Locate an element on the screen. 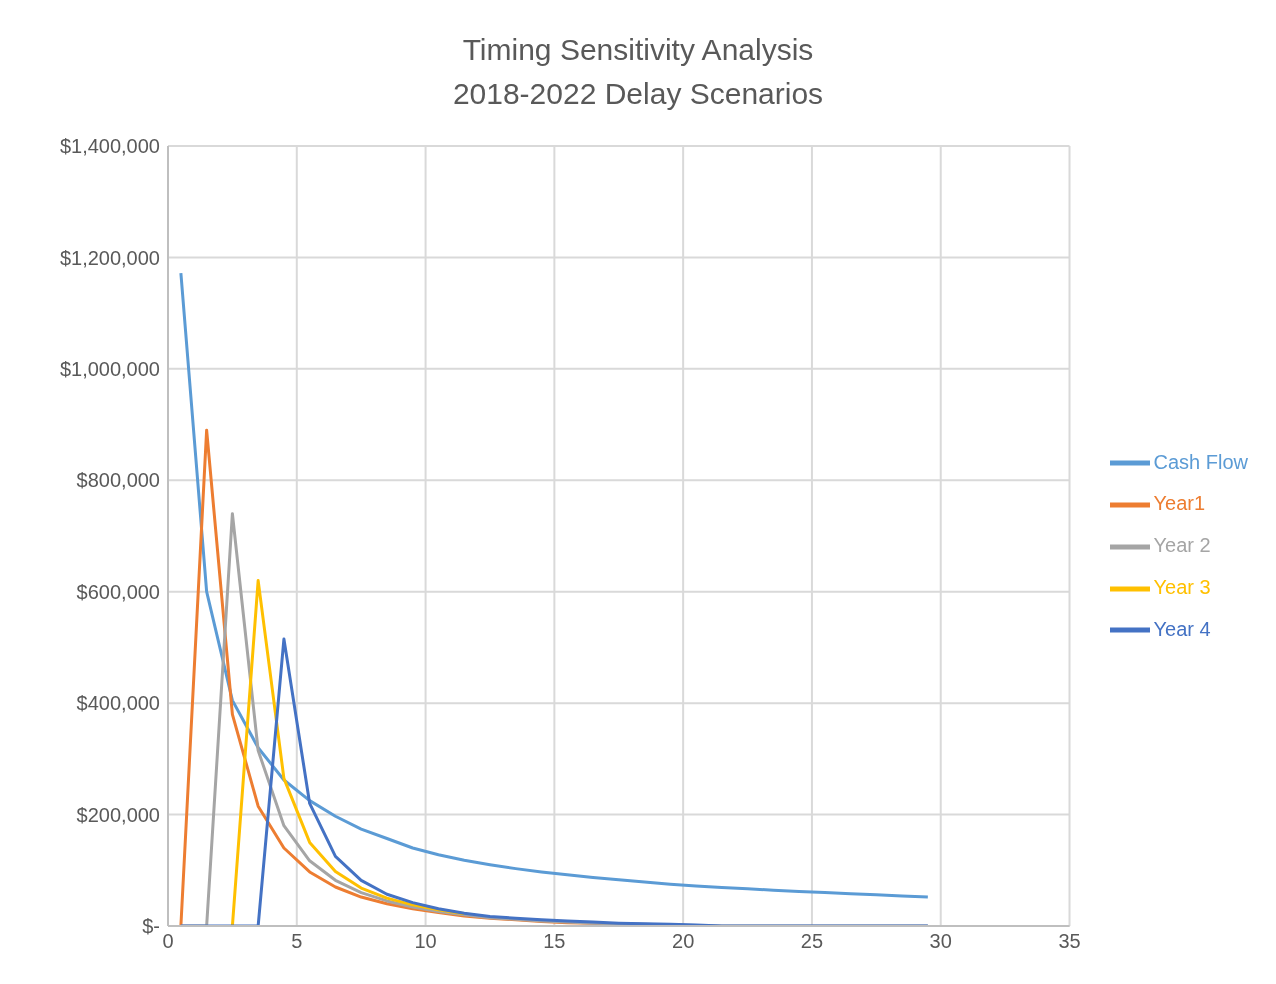  y-tick-label: $400,000 is located at coordinates (118, 703).